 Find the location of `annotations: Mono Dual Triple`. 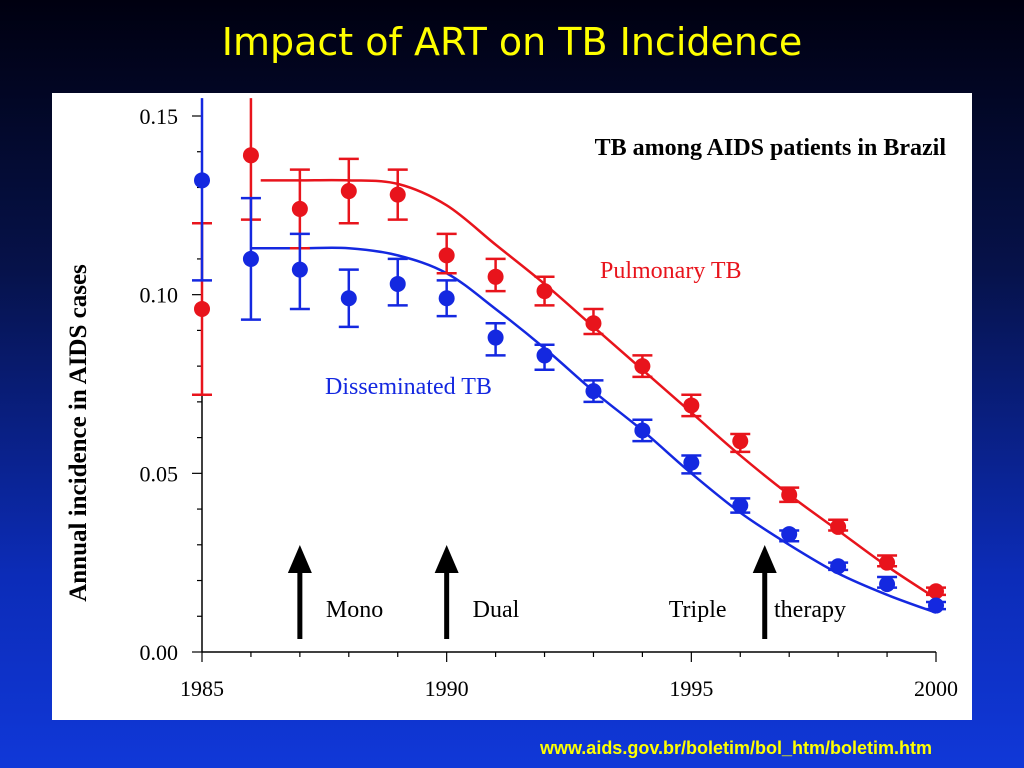

annotations: Mono Dual Triple is located at coordinates (532, 592).